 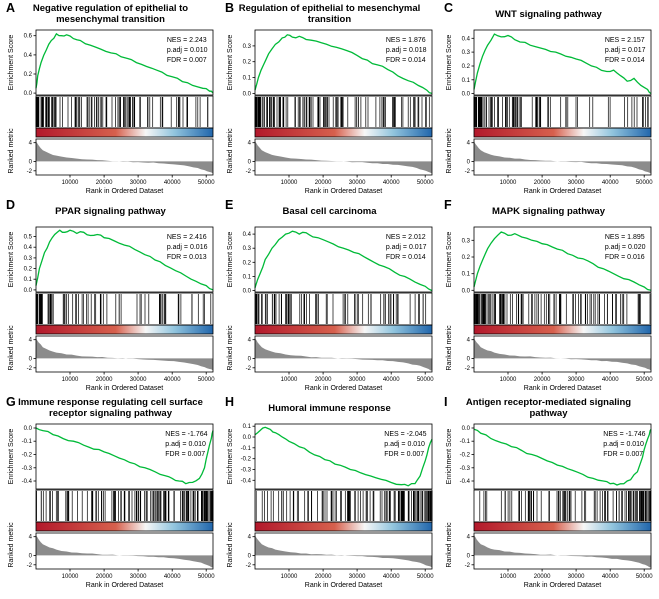 I want to click on panel-header: H Humoral immune response, so click(x=329, y=408).